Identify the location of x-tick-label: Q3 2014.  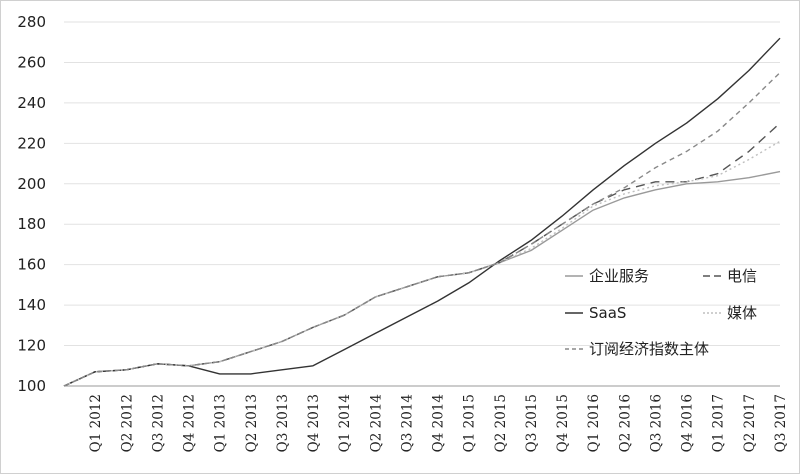
(407, 423).